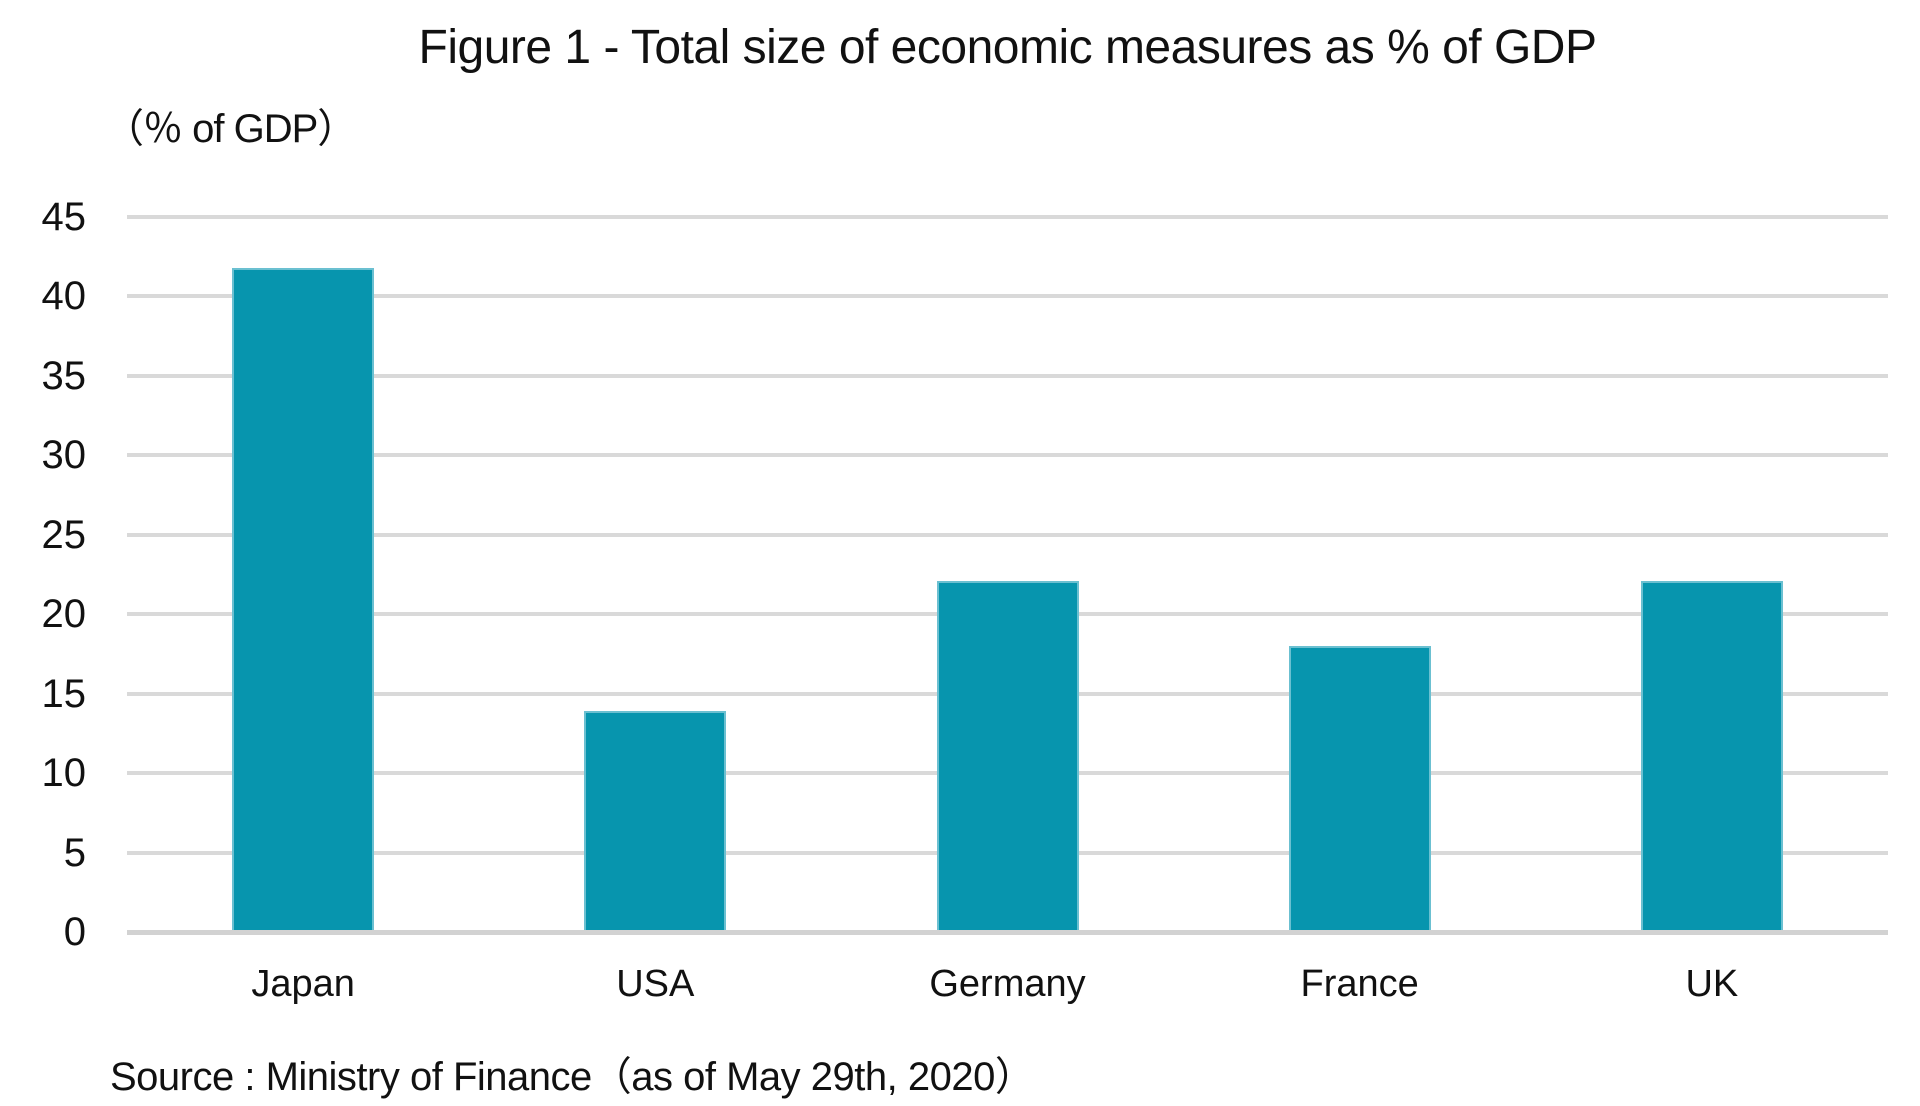 The width and height of the screenshot is (1920, 1106). Describe the element at coordinates (64, 614) in the screenshot. I see `y-tick-label-20: 20` at that location.